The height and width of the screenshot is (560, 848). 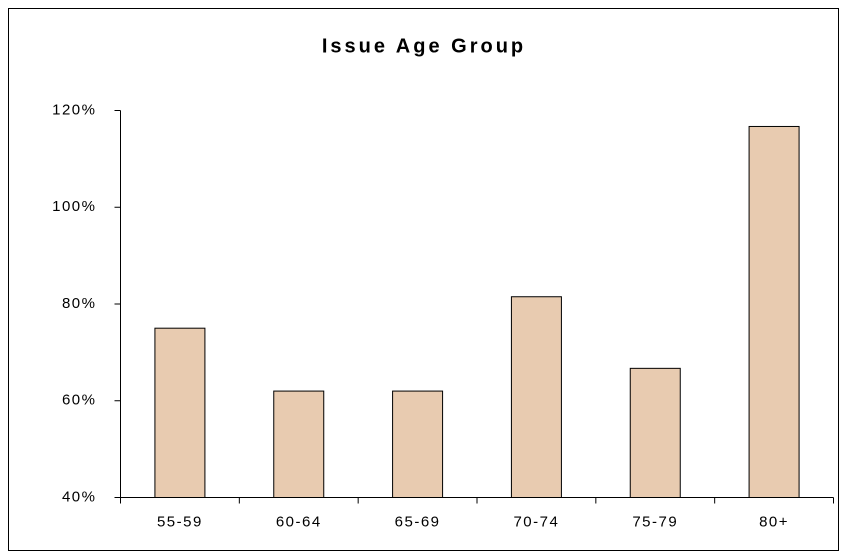 What do you see at coordinates (79, 496) in the screenshot?
I see `y-tick-label: 40%` at bounding box center [79, 496].